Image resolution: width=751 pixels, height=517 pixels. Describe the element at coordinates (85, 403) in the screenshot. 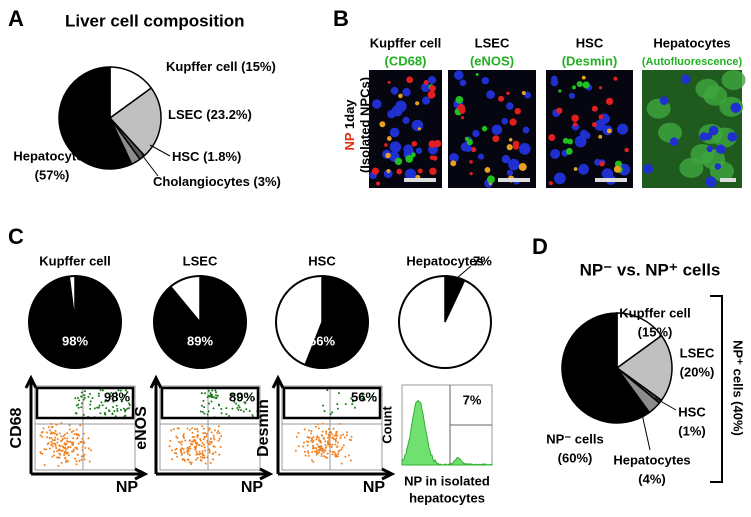

I see `gate` at that location.